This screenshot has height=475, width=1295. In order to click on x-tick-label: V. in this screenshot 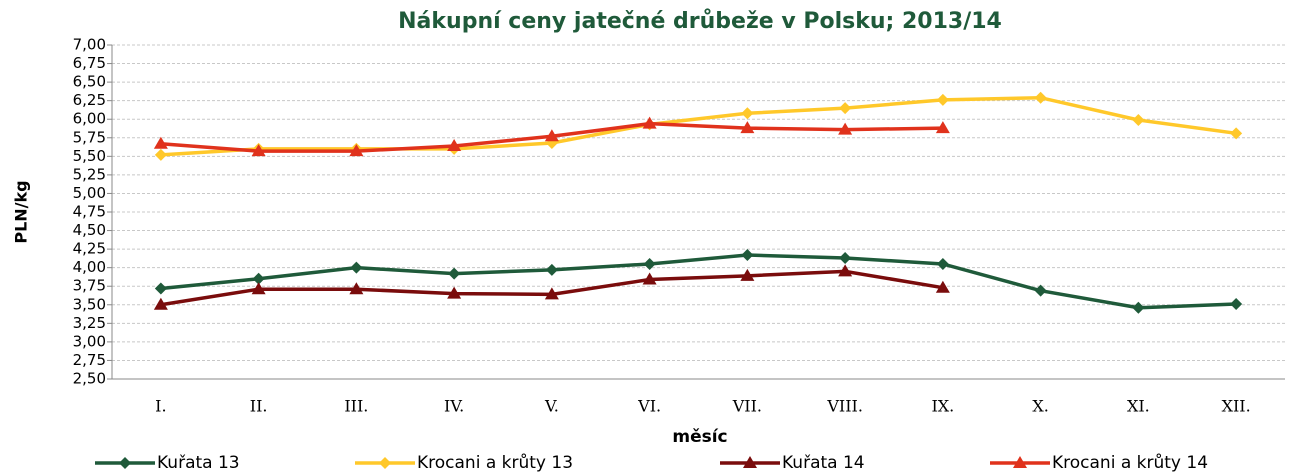, I will do `click(551, 406)`.